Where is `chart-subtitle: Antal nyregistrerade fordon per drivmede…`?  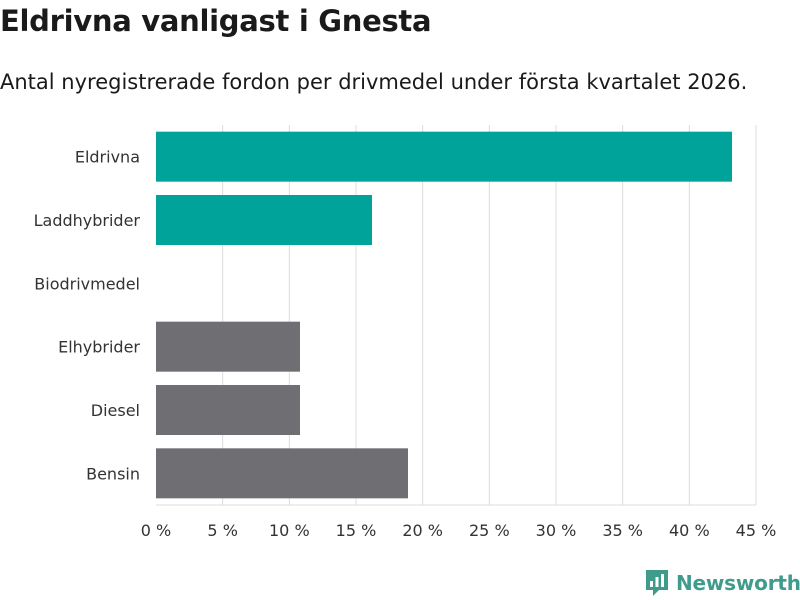 chart-subtitle: Antal nyregistrerade fordon per drivmede… is located at coordinates (374, 82).